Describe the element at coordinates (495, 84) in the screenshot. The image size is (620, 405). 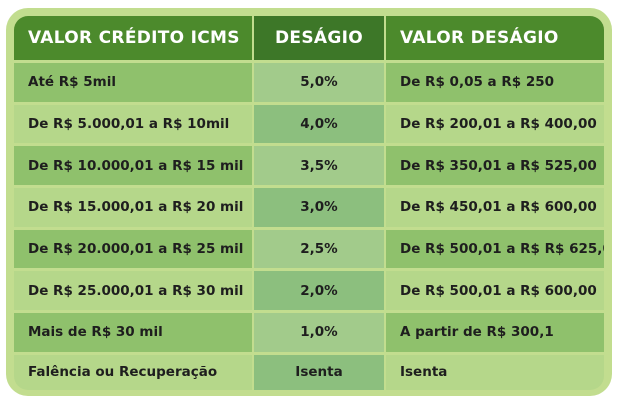
I see `cell-valor-desagio: De R$ 0,05 a R$ 250` at that location.